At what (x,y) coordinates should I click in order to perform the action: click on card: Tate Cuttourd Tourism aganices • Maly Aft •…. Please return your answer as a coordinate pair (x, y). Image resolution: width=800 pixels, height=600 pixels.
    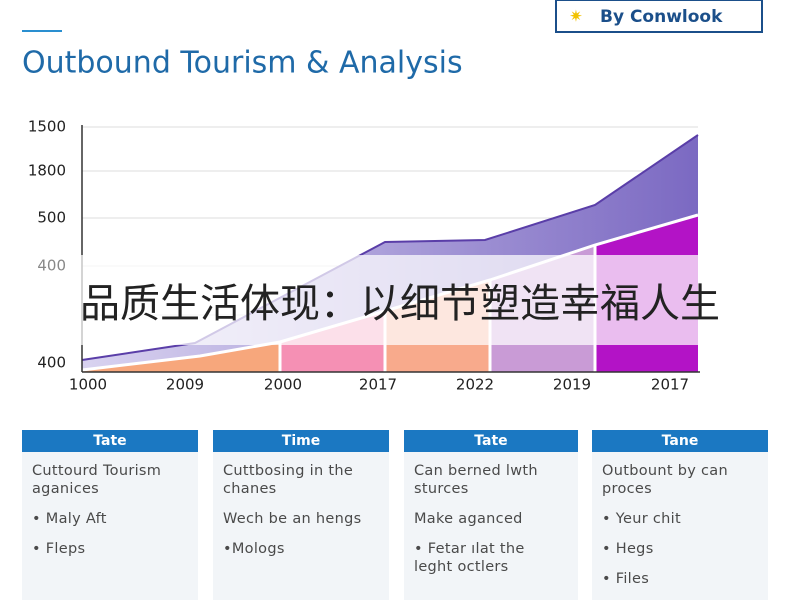
    Looking at the image, I should click on (110, 515).